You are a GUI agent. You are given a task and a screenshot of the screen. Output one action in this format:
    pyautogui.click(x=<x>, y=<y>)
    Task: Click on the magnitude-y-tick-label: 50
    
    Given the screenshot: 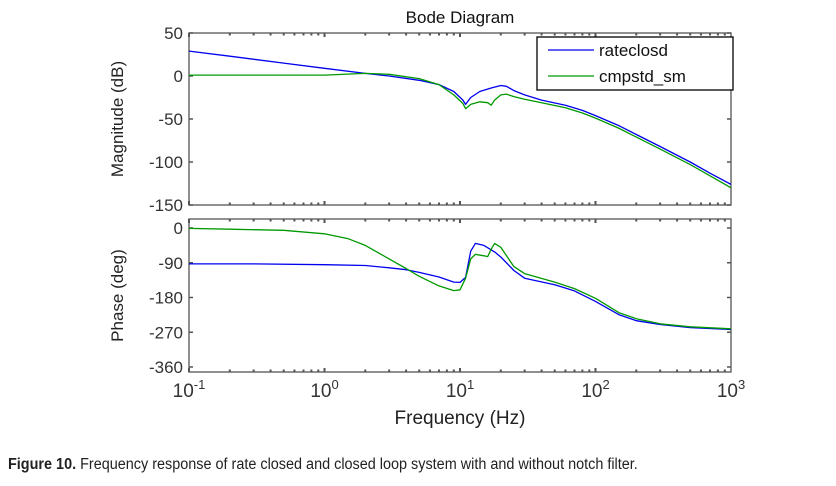 What is the action you would take?
    pyautogui.click(x=173, y=33)
    